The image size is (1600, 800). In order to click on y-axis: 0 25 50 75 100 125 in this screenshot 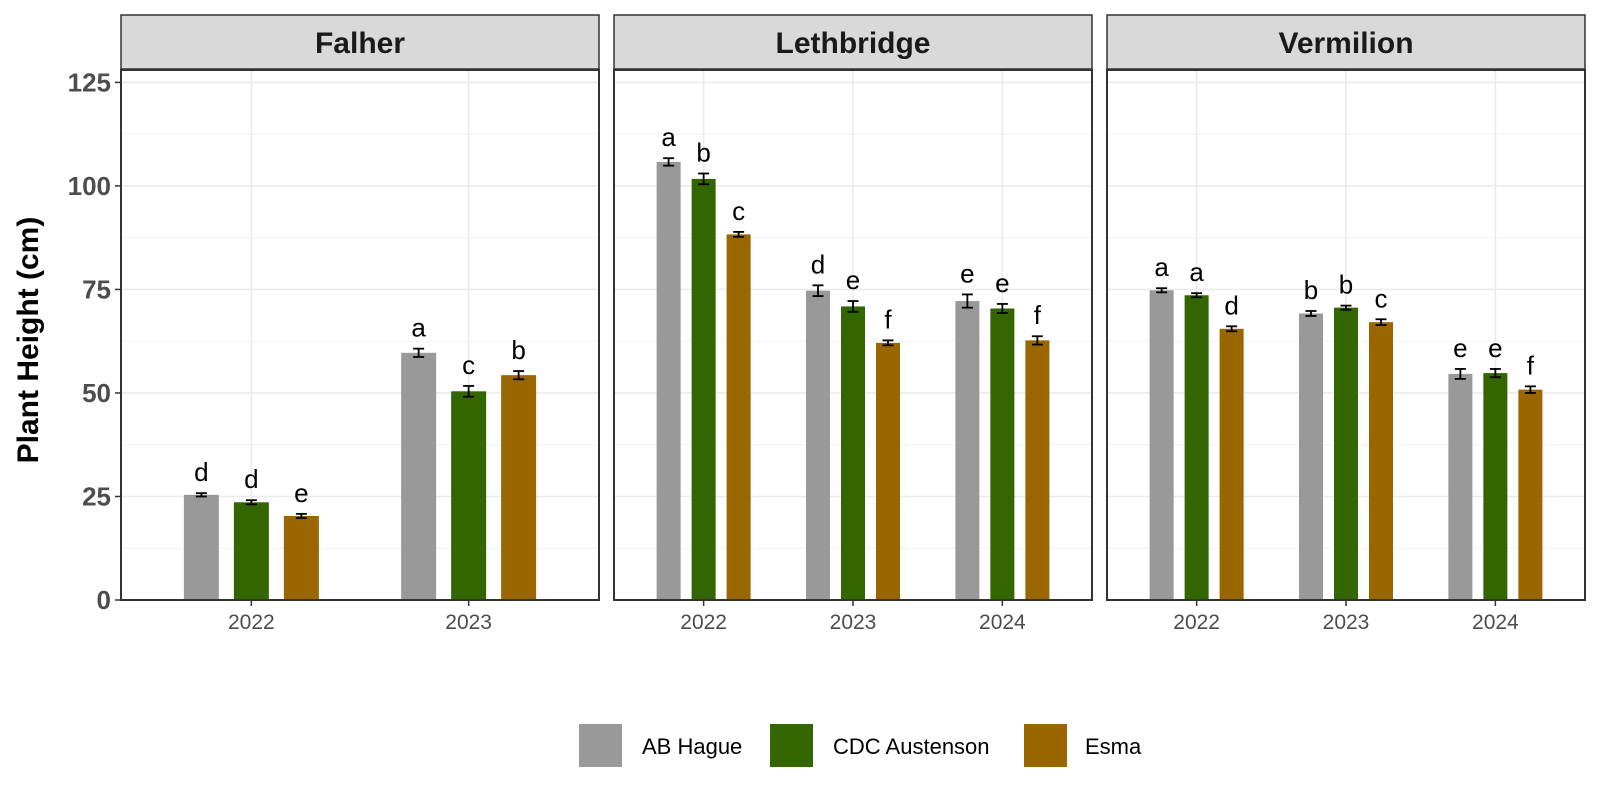, I will do `click(94, 341)`.